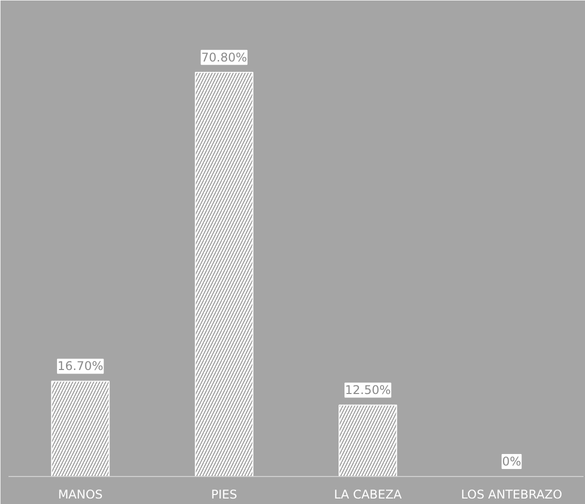  I want to click on data-label: 12.50%, so click(367, 390).